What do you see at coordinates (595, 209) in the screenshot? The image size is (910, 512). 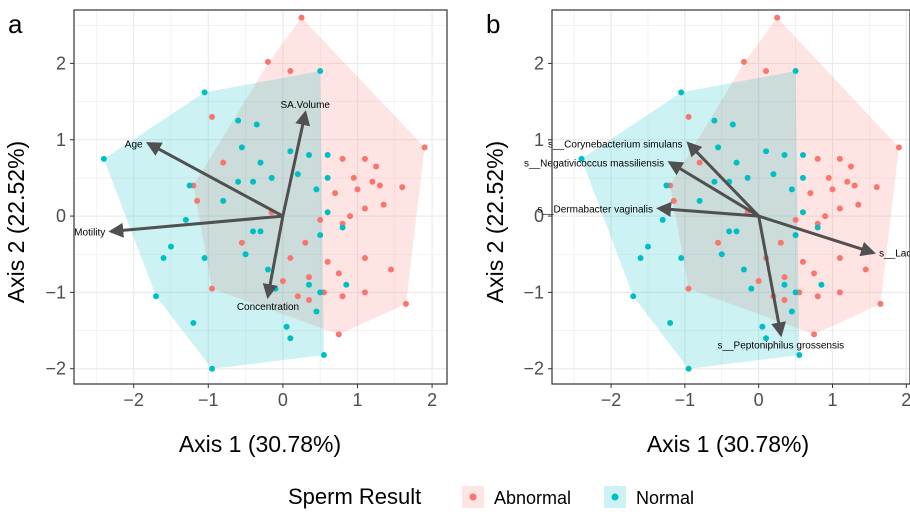 I see `arrow-label: s__Dermabacter vaginalis` at bounding box center [595, 209].